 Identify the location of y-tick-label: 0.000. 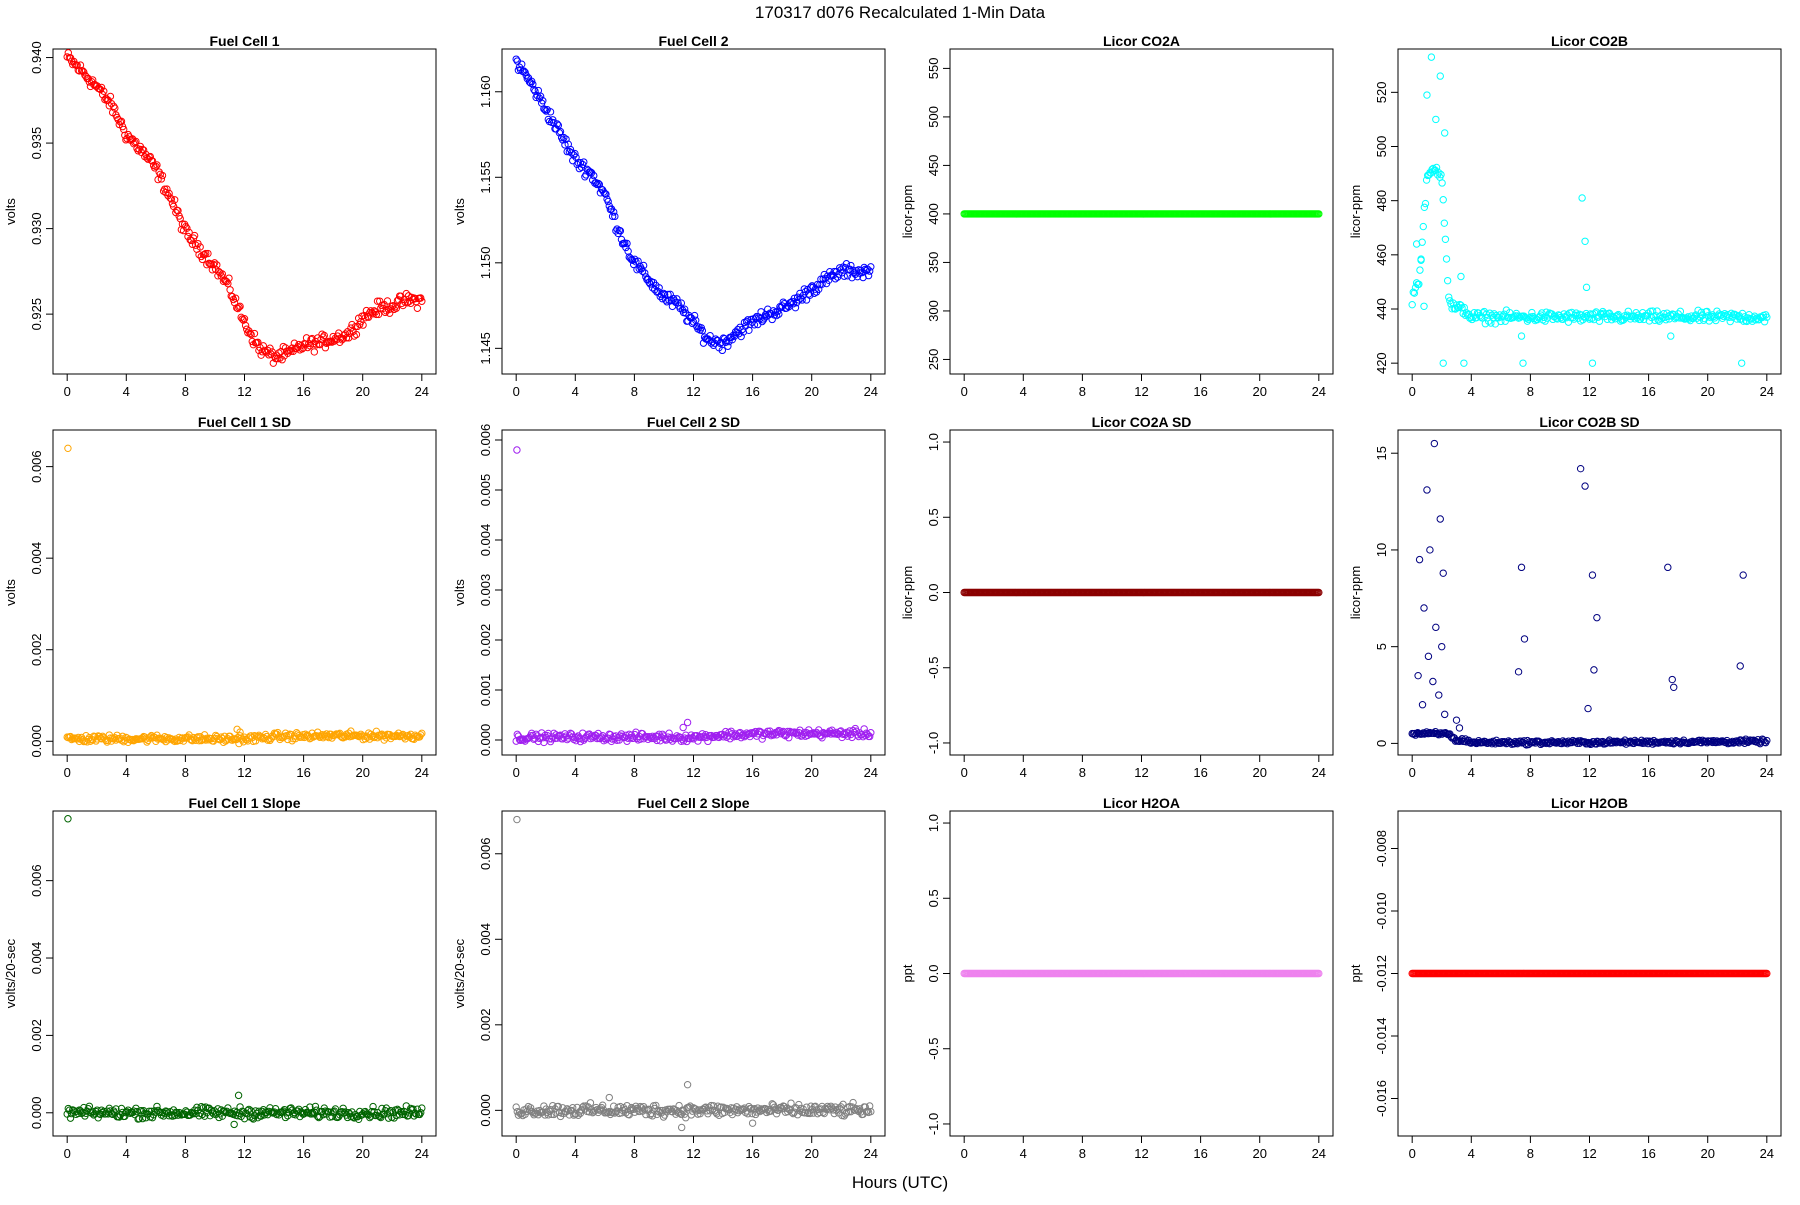
(36, 741).